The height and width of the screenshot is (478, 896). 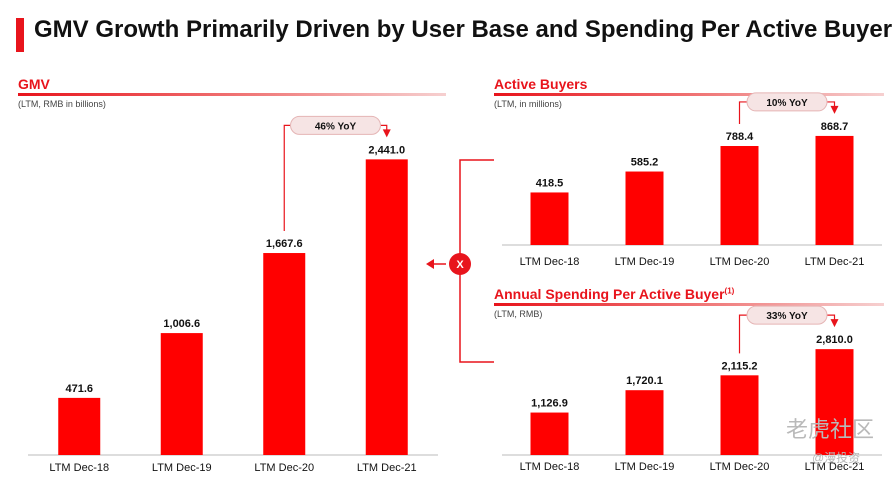 I want to click on active_buyers-category-label-1: LTM Dec-19, so click(x=645, y=262).